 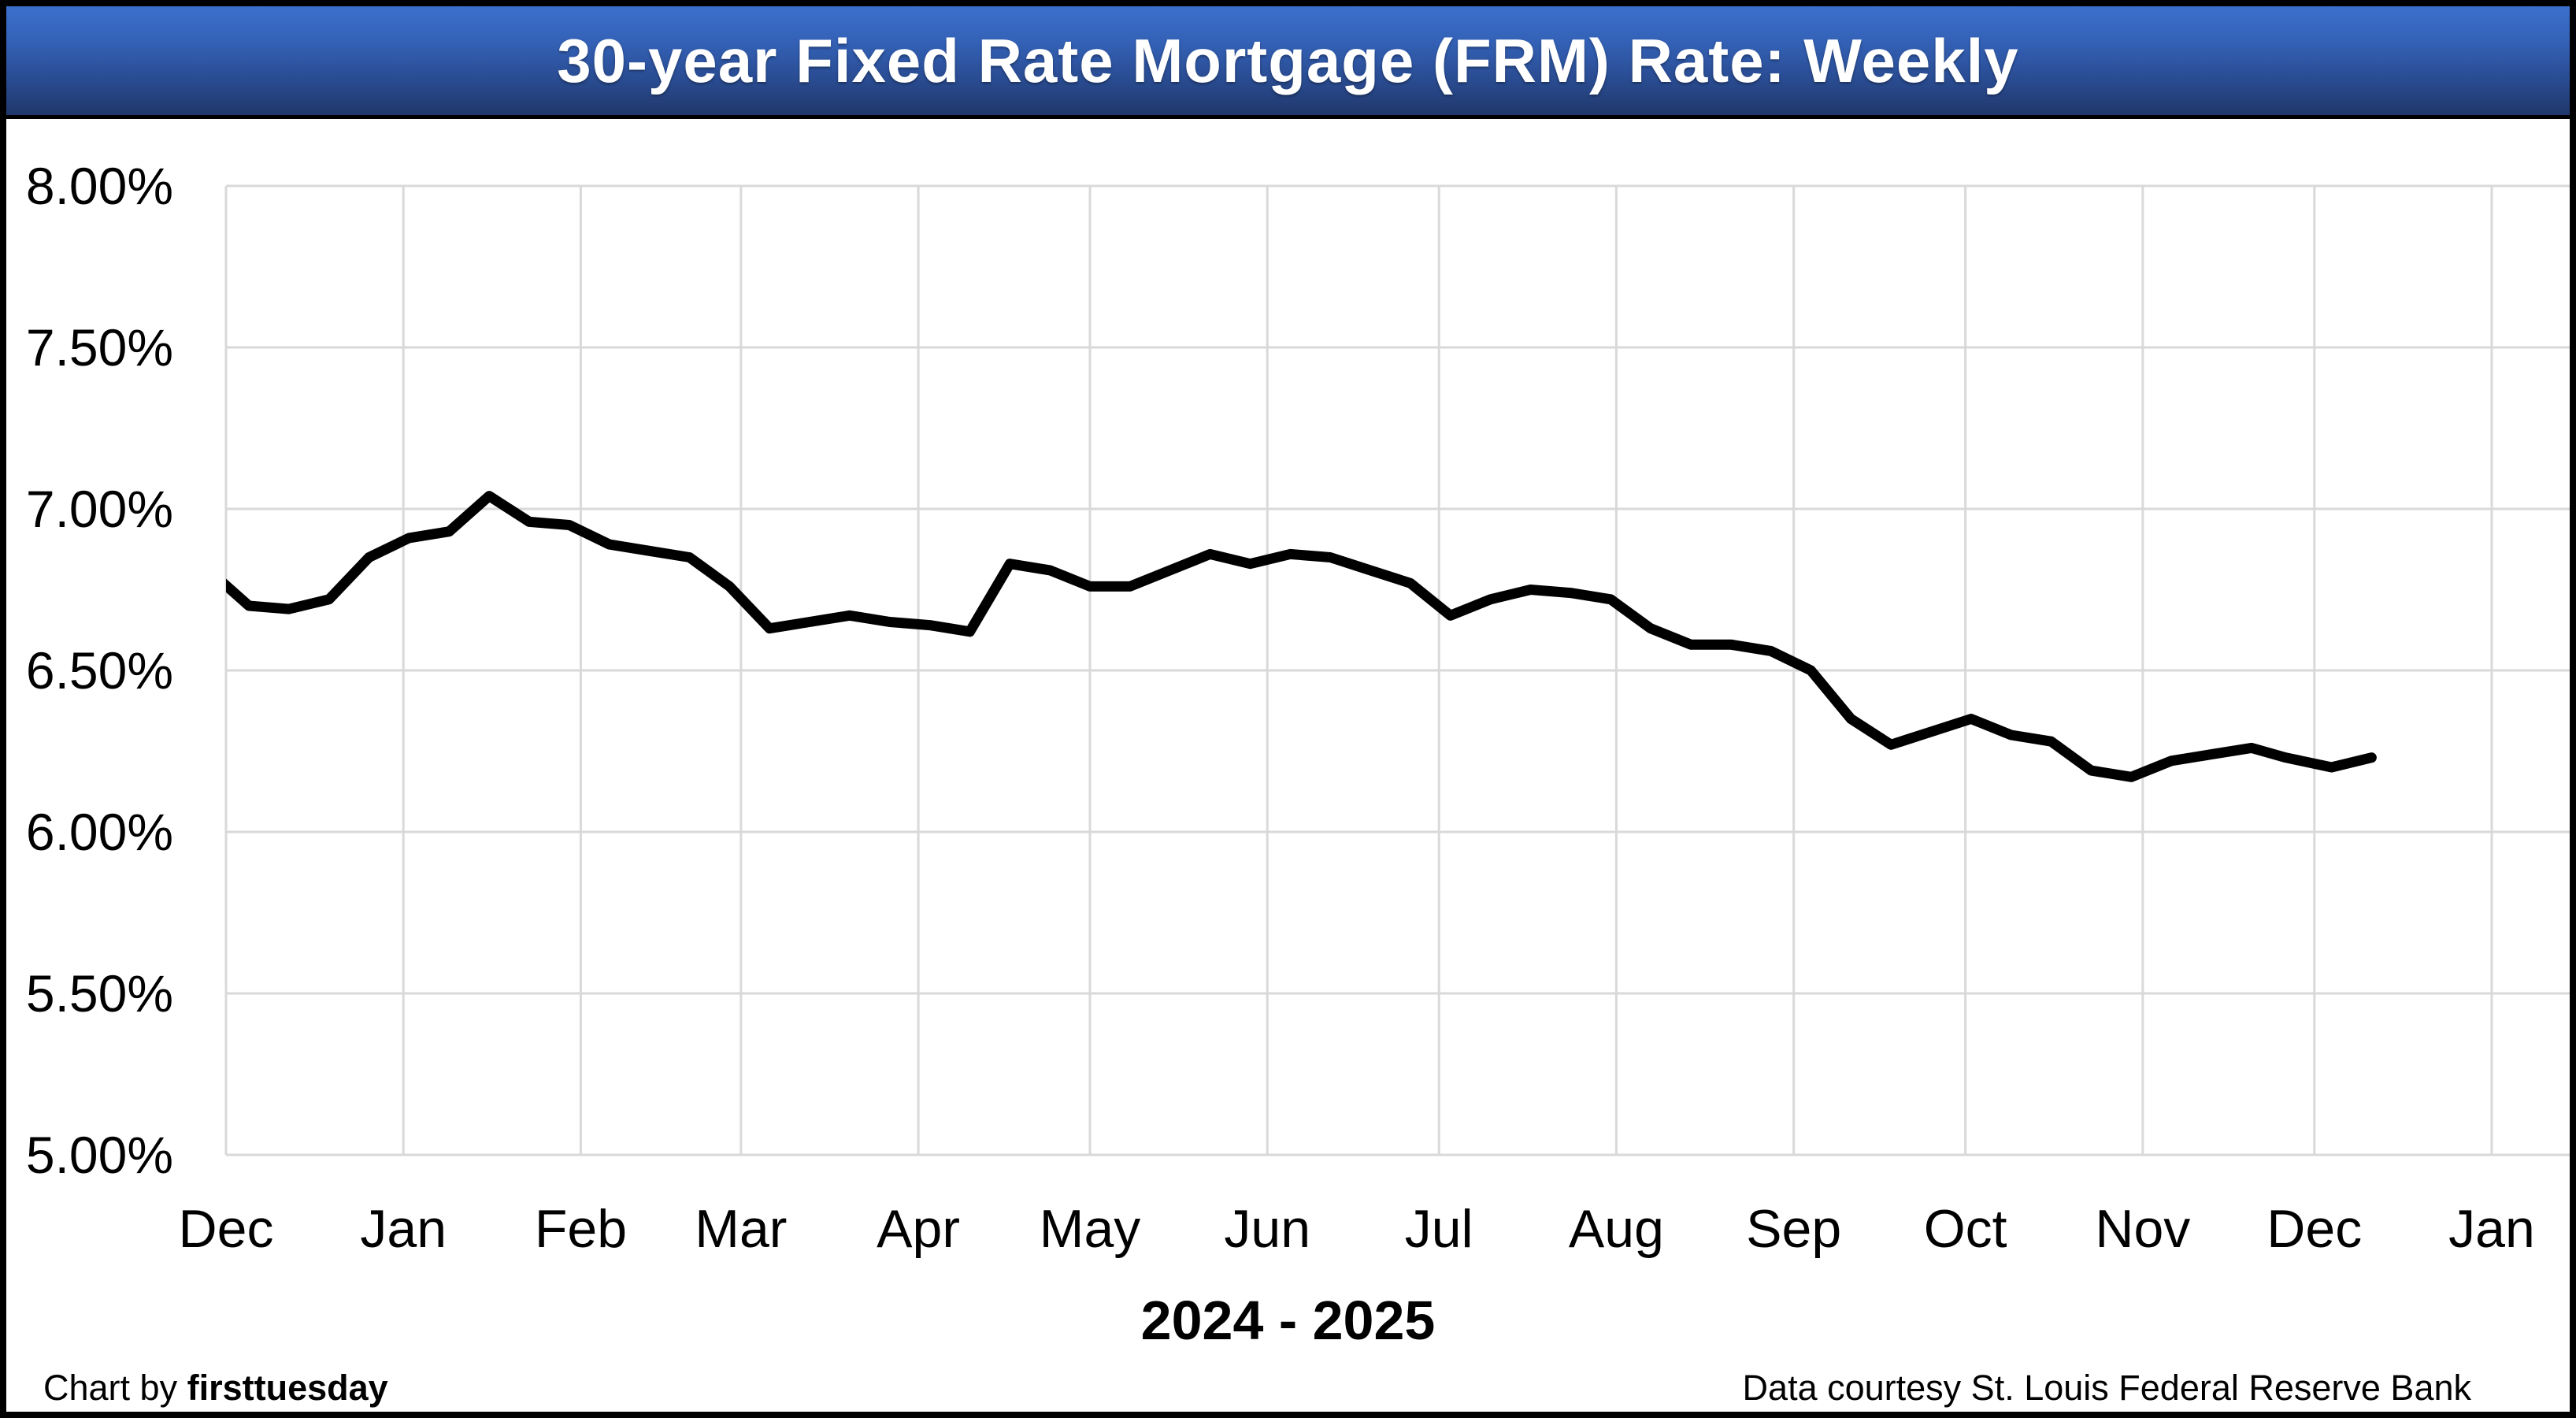 What do you see at coordinates (99, 993) in the screenshot?
I see `y-tick-label: 5.50%` at bounding box center [99, 993].